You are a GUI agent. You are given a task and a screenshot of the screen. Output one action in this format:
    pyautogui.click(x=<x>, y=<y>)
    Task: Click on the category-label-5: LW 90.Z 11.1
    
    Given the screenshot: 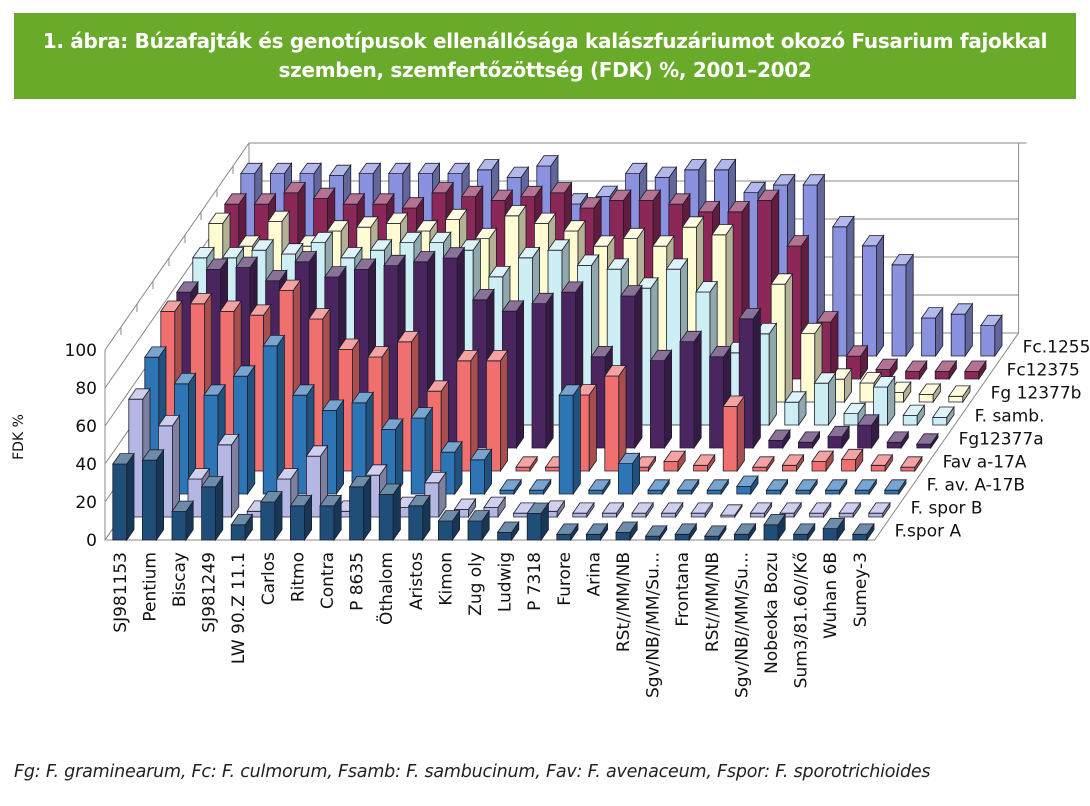 What is the action you would take?
    pyautogui.click(x=239, y=608)
    